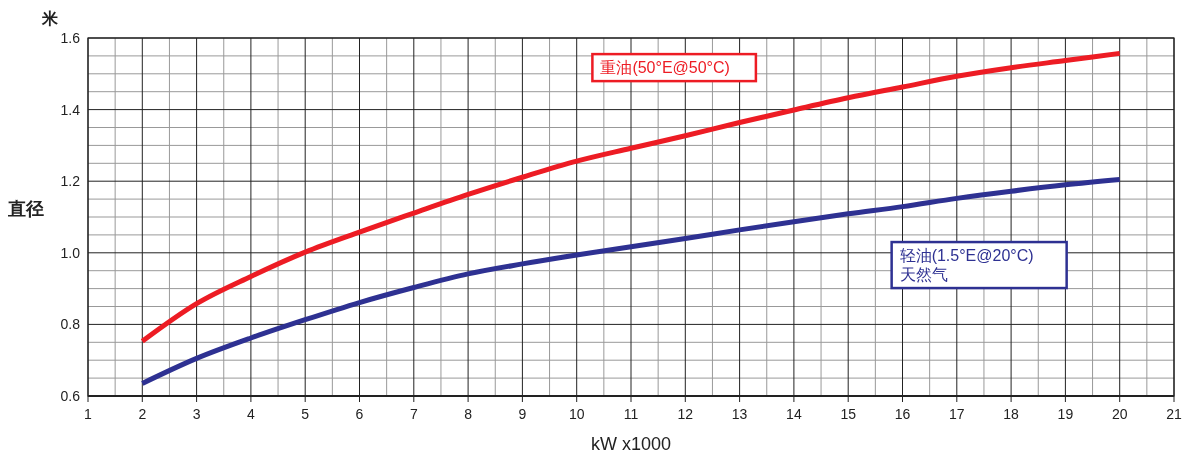  I want to click on y-axis-title: 直径, so click(25, 209).